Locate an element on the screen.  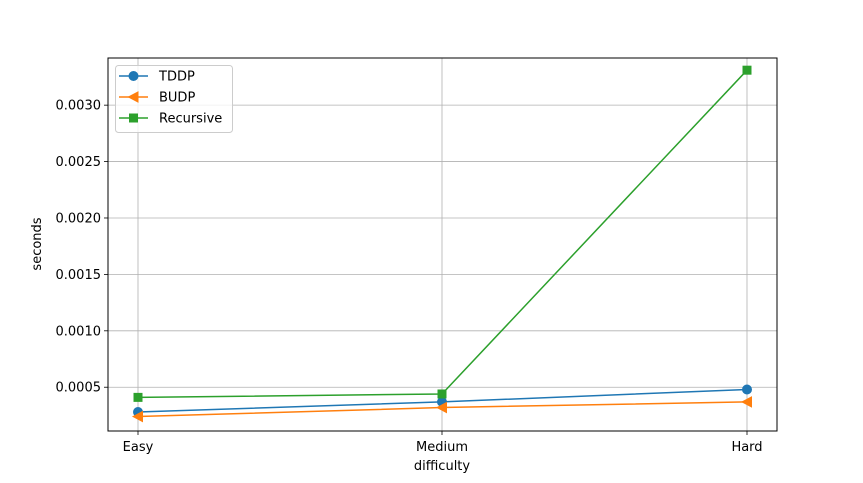
legend-label-budp: BUDP is located at coordinates (177, 98).